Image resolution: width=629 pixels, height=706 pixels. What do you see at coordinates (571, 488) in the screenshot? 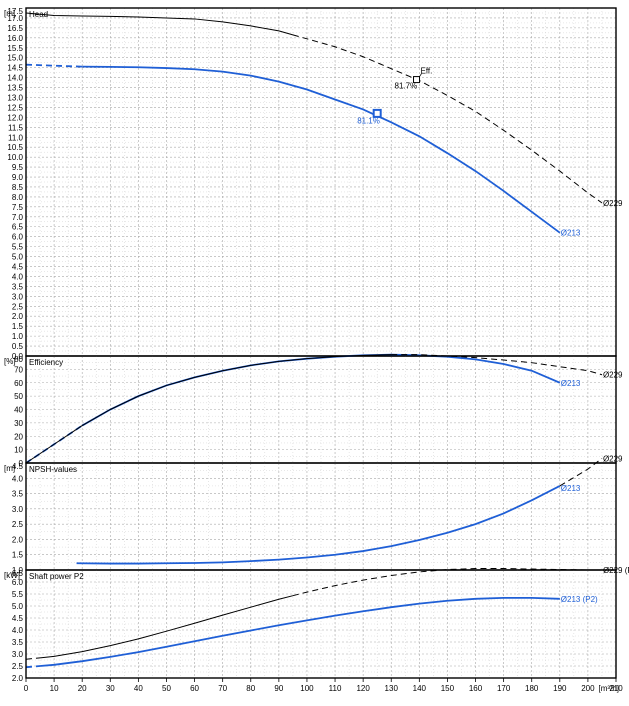
I see `series-end-label: Ø213` at bounding box center [571, 488].